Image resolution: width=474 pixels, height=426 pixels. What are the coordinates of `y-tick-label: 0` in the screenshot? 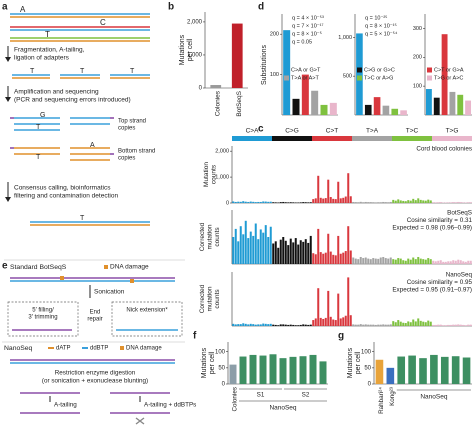 It's located at (370, 385).